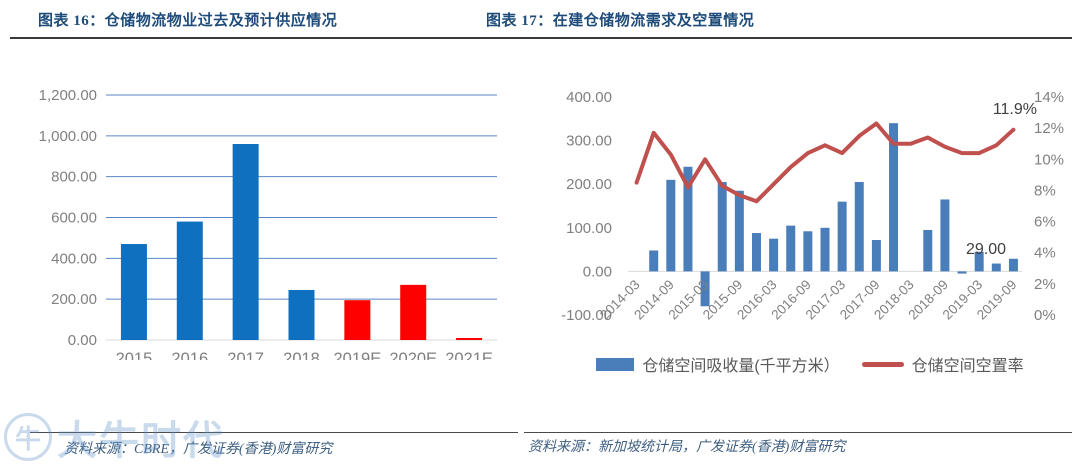 The image size is (1080, 466). What do you see at coordinates (798, 432) in the screenshot?
I see `footer-rule-right` at bounding box center [798, 432].